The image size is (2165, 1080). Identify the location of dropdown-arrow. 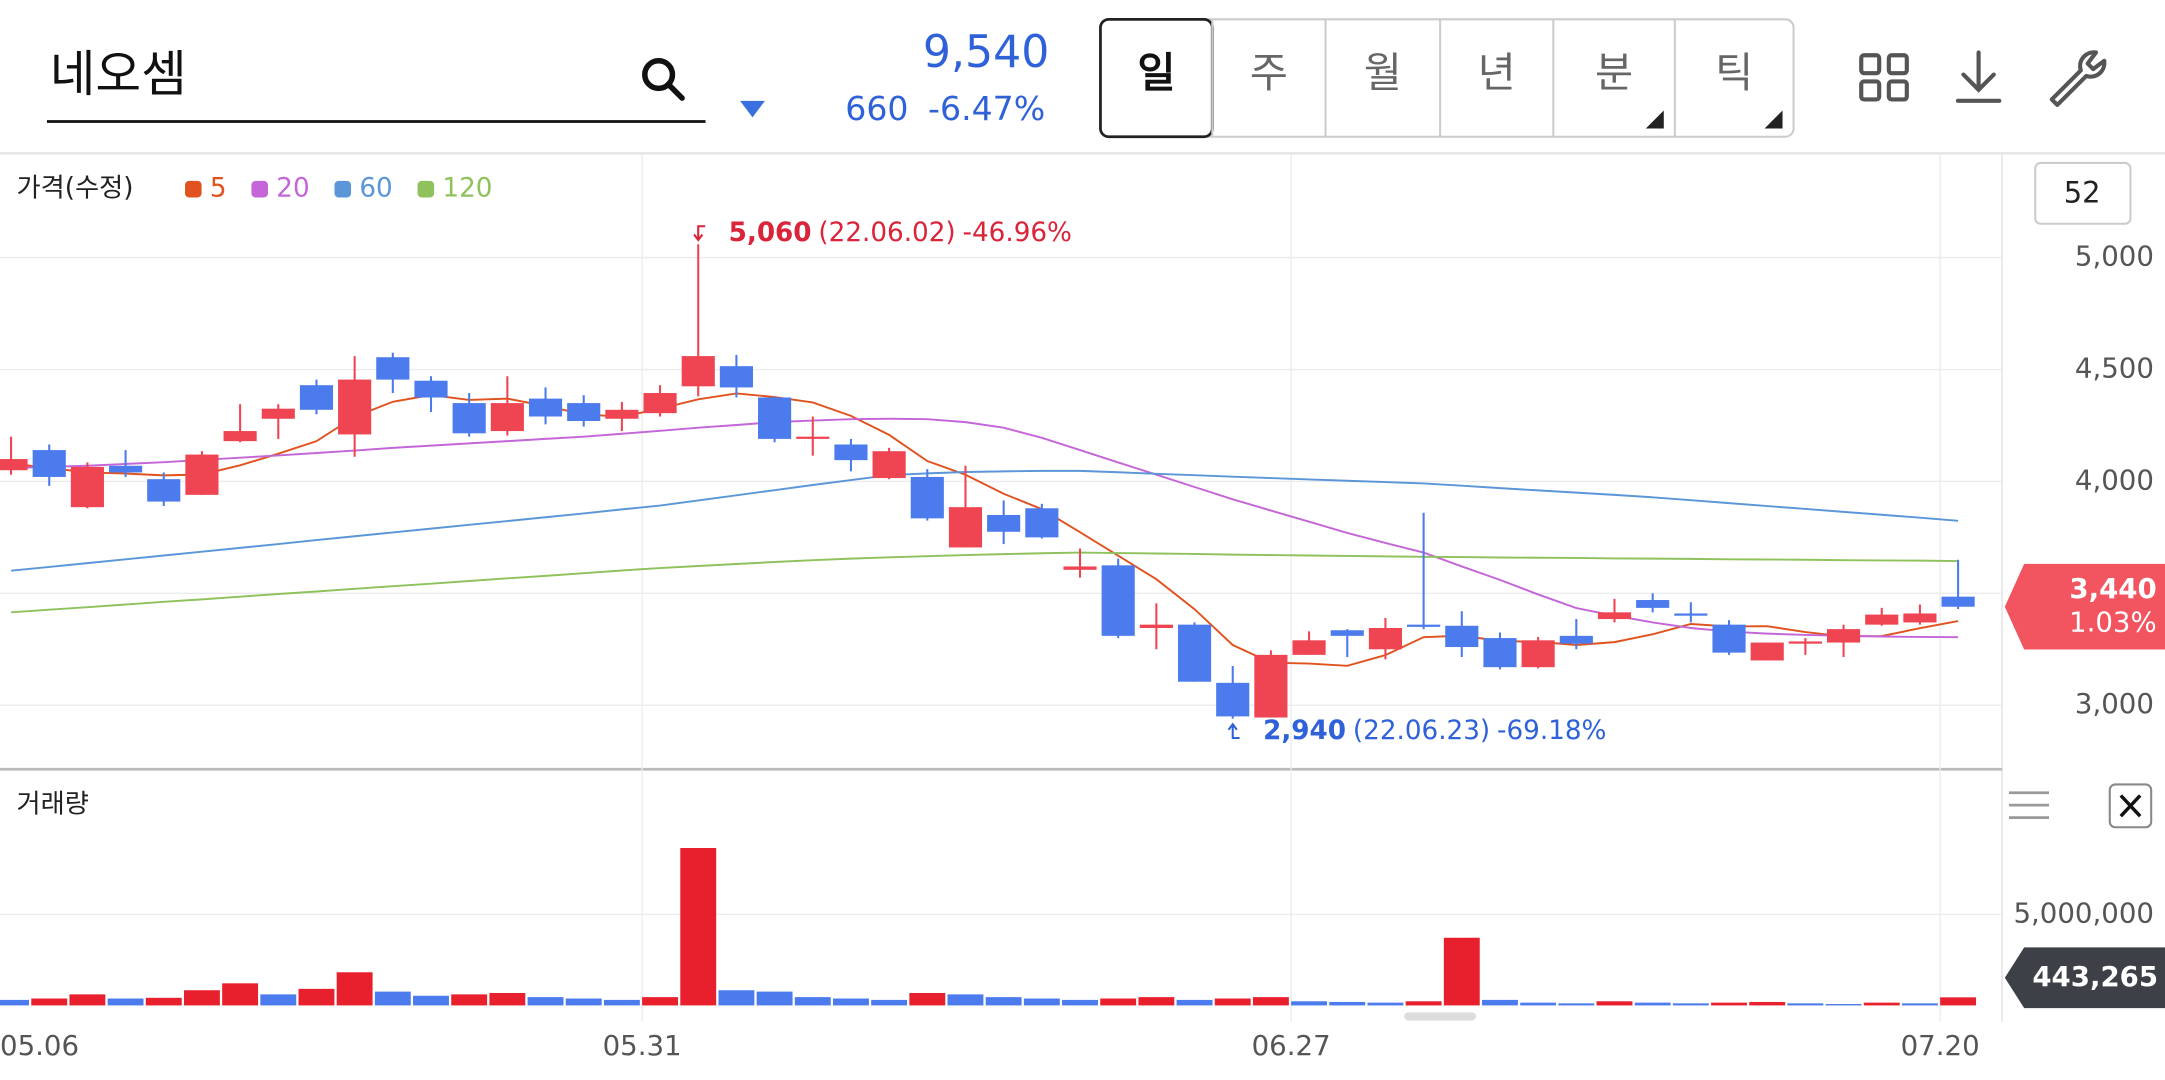
(752, 109).